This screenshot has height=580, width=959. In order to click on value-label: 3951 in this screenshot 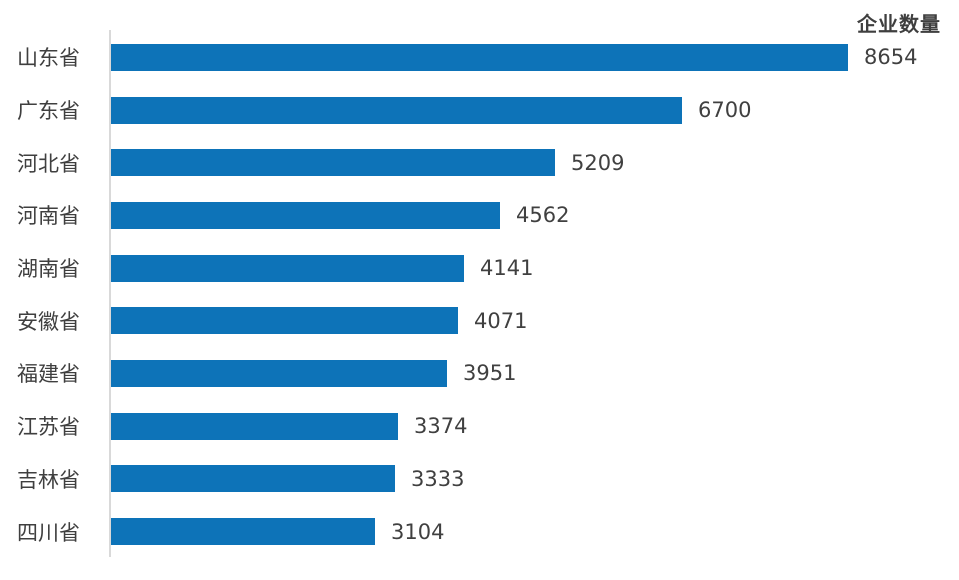, I will do `click(490, 373)`.